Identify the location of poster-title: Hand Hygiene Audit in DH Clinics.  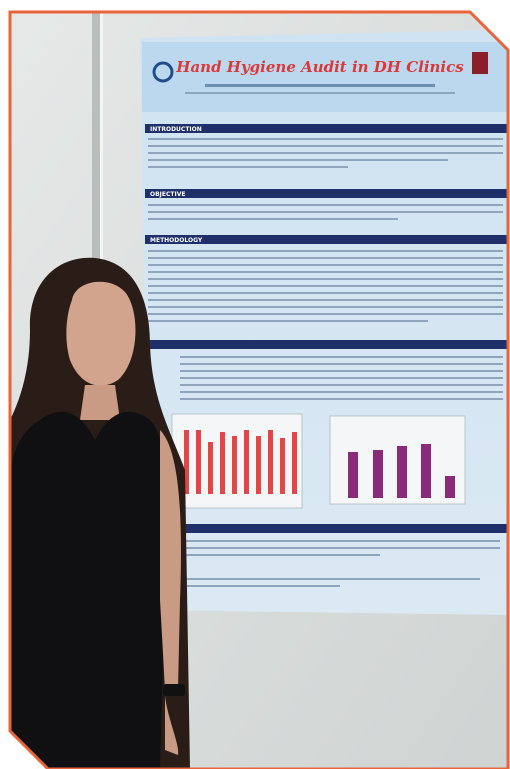
(319, 67).